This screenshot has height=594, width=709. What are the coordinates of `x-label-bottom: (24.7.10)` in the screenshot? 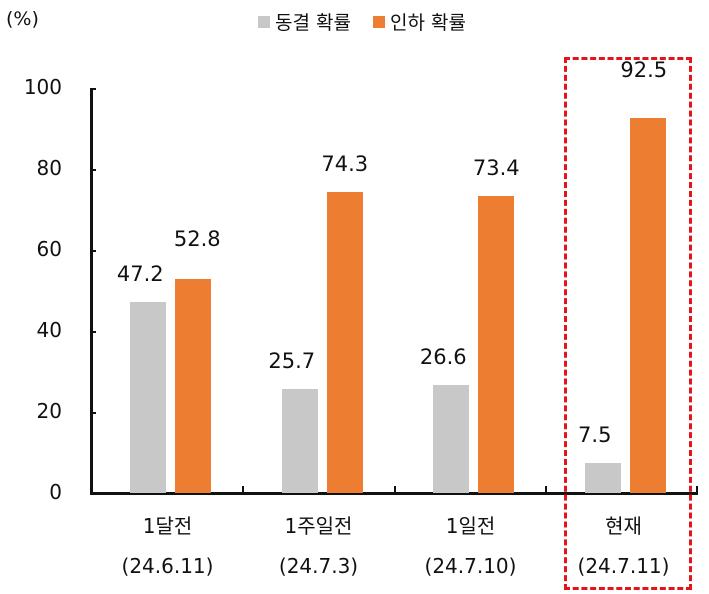 It's located at (470, 566).